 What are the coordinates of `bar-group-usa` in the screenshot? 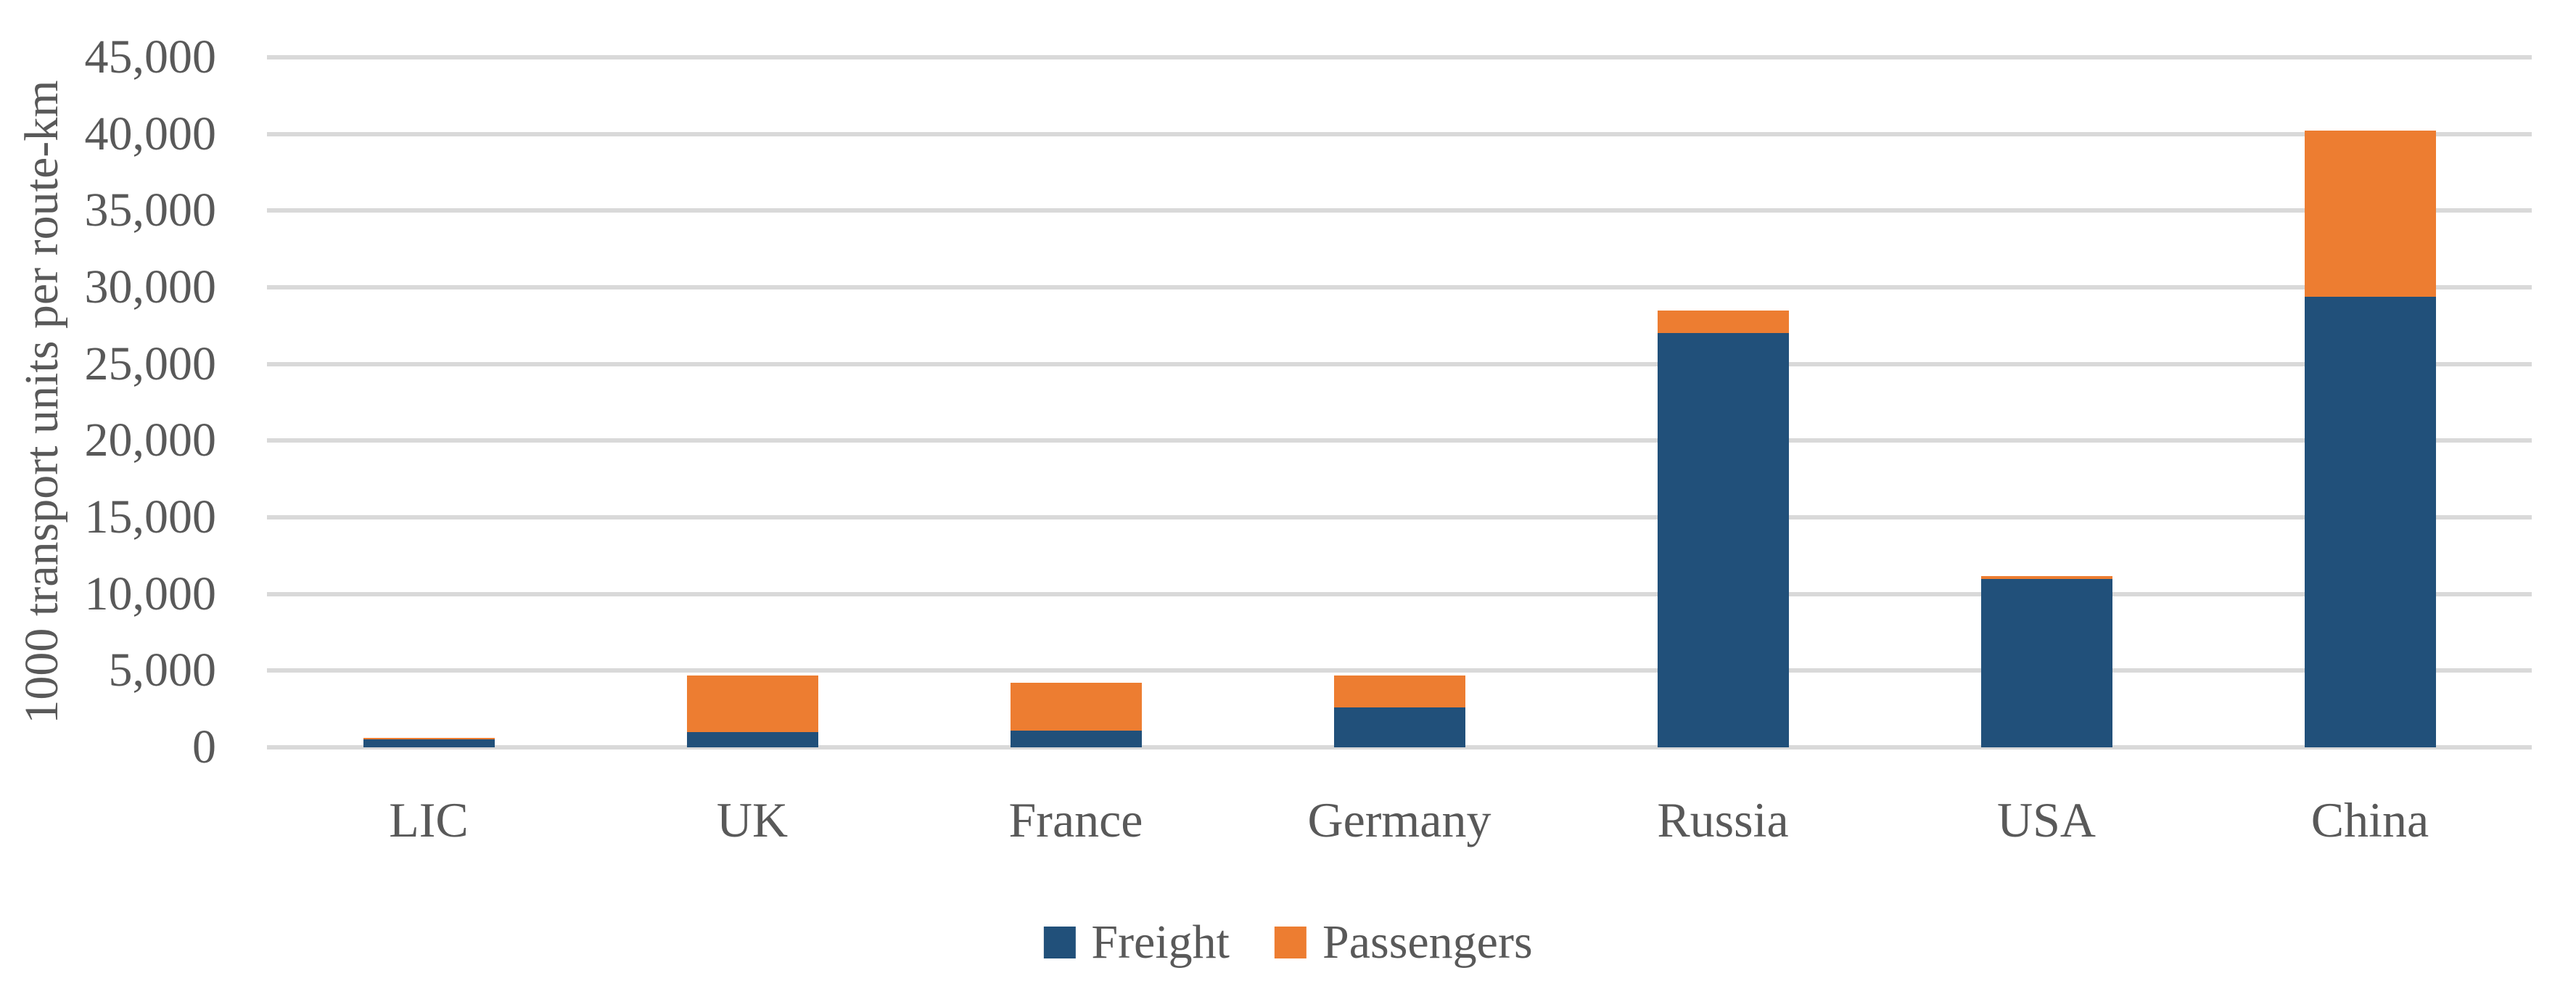 It's located at (2046, 661).